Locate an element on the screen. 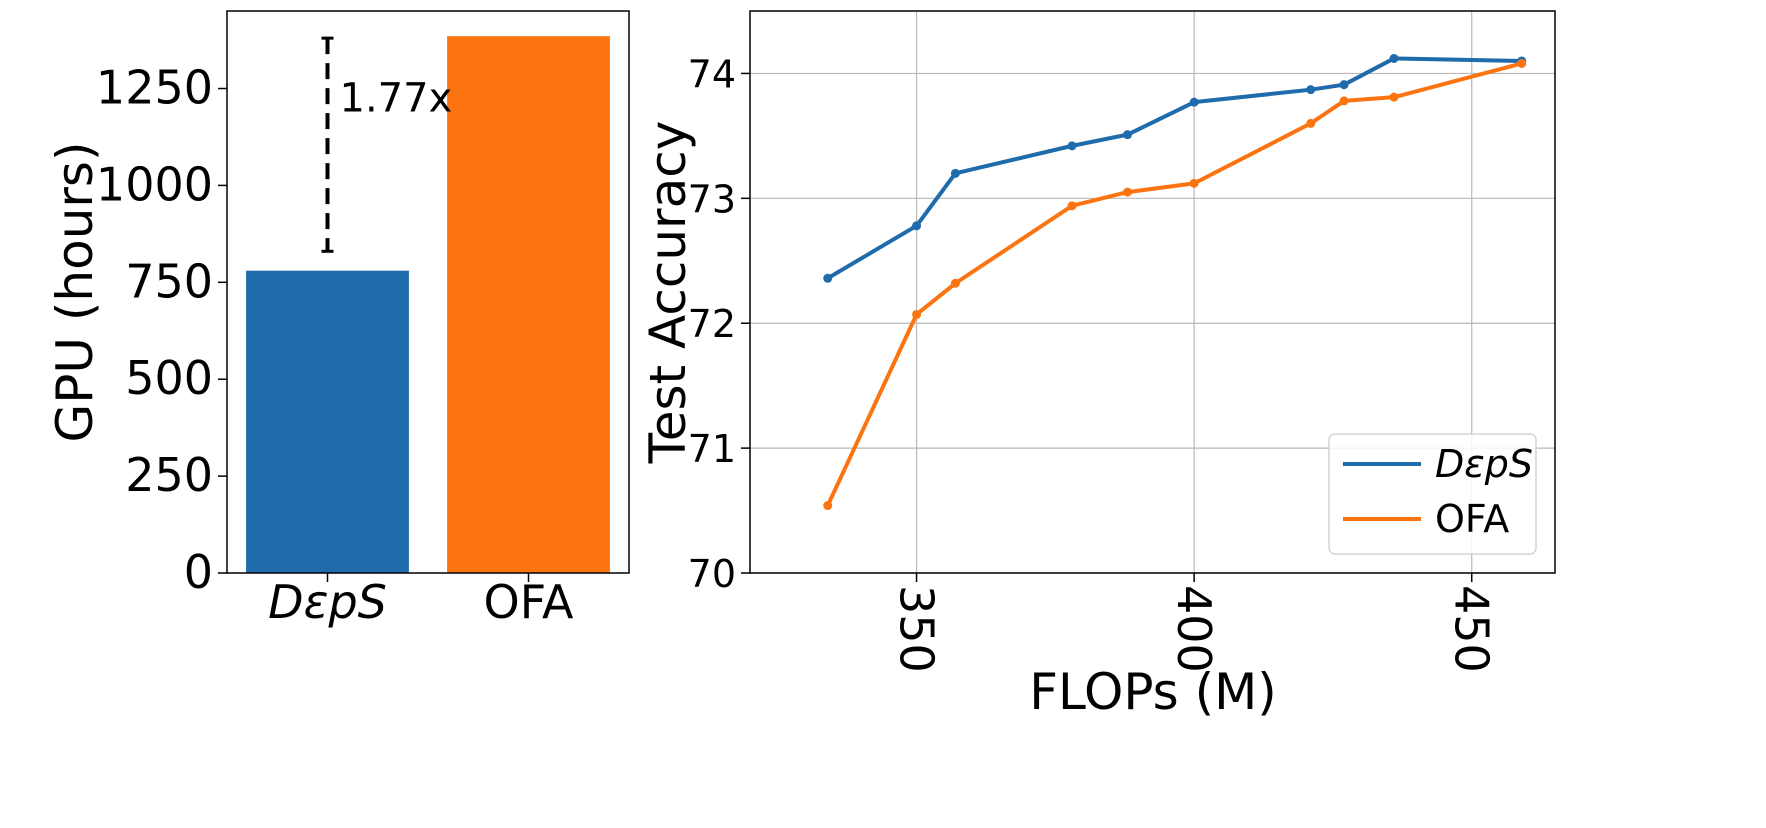  bar-chart-y-ticks: 0 250 500 750 1000 1250 is located at coordinates (161, 330).